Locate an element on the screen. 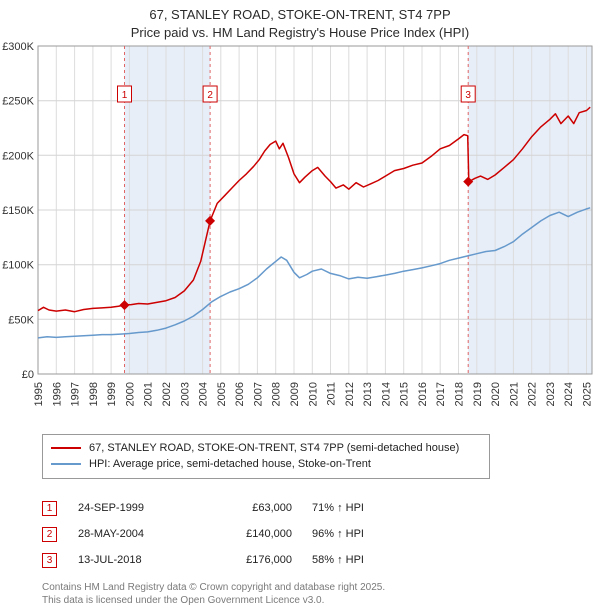 The image size is (600, 607). svg-text: 2021 is located at coordinates (514, 394).